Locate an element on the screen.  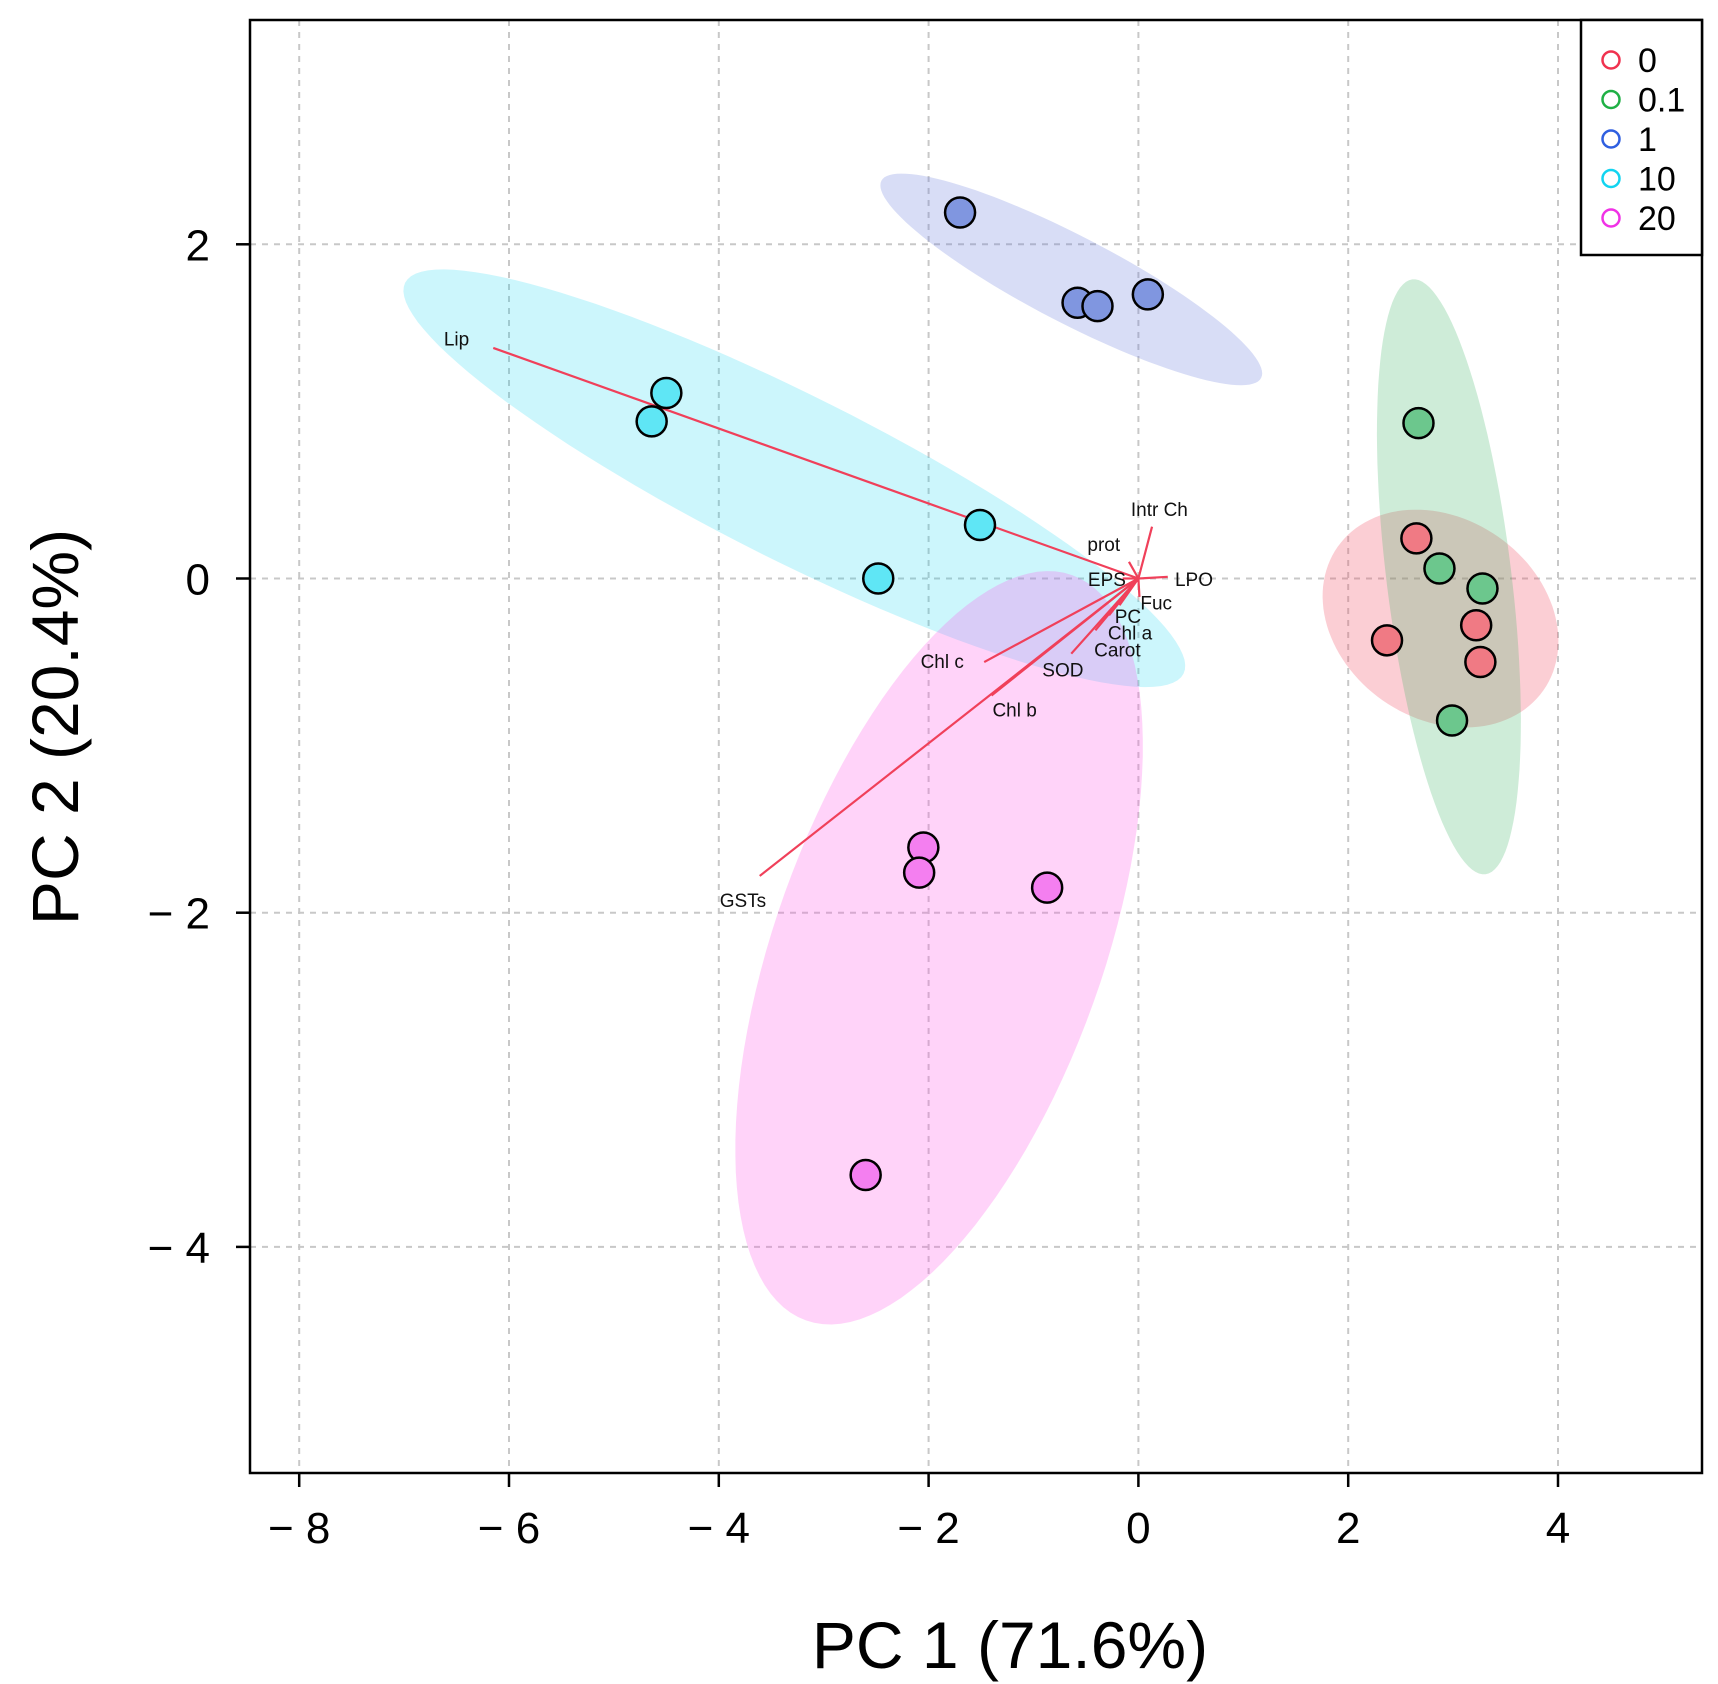
loading-label: SOD is located at coordinates (1062, 670).